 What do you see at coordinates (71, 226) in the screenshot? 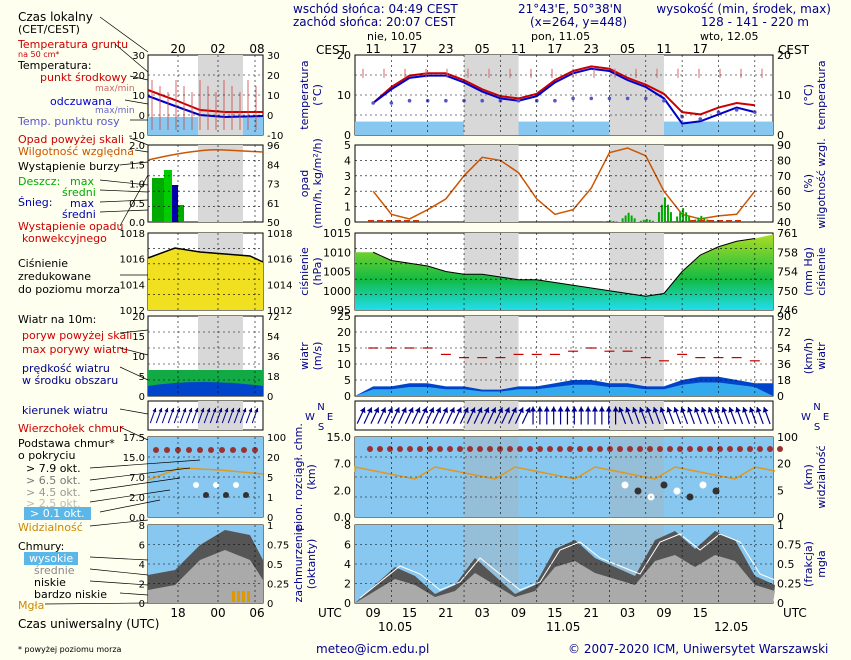
I see `legend-conv: Wystąpienie opadu` at bounding box center [71, 226].